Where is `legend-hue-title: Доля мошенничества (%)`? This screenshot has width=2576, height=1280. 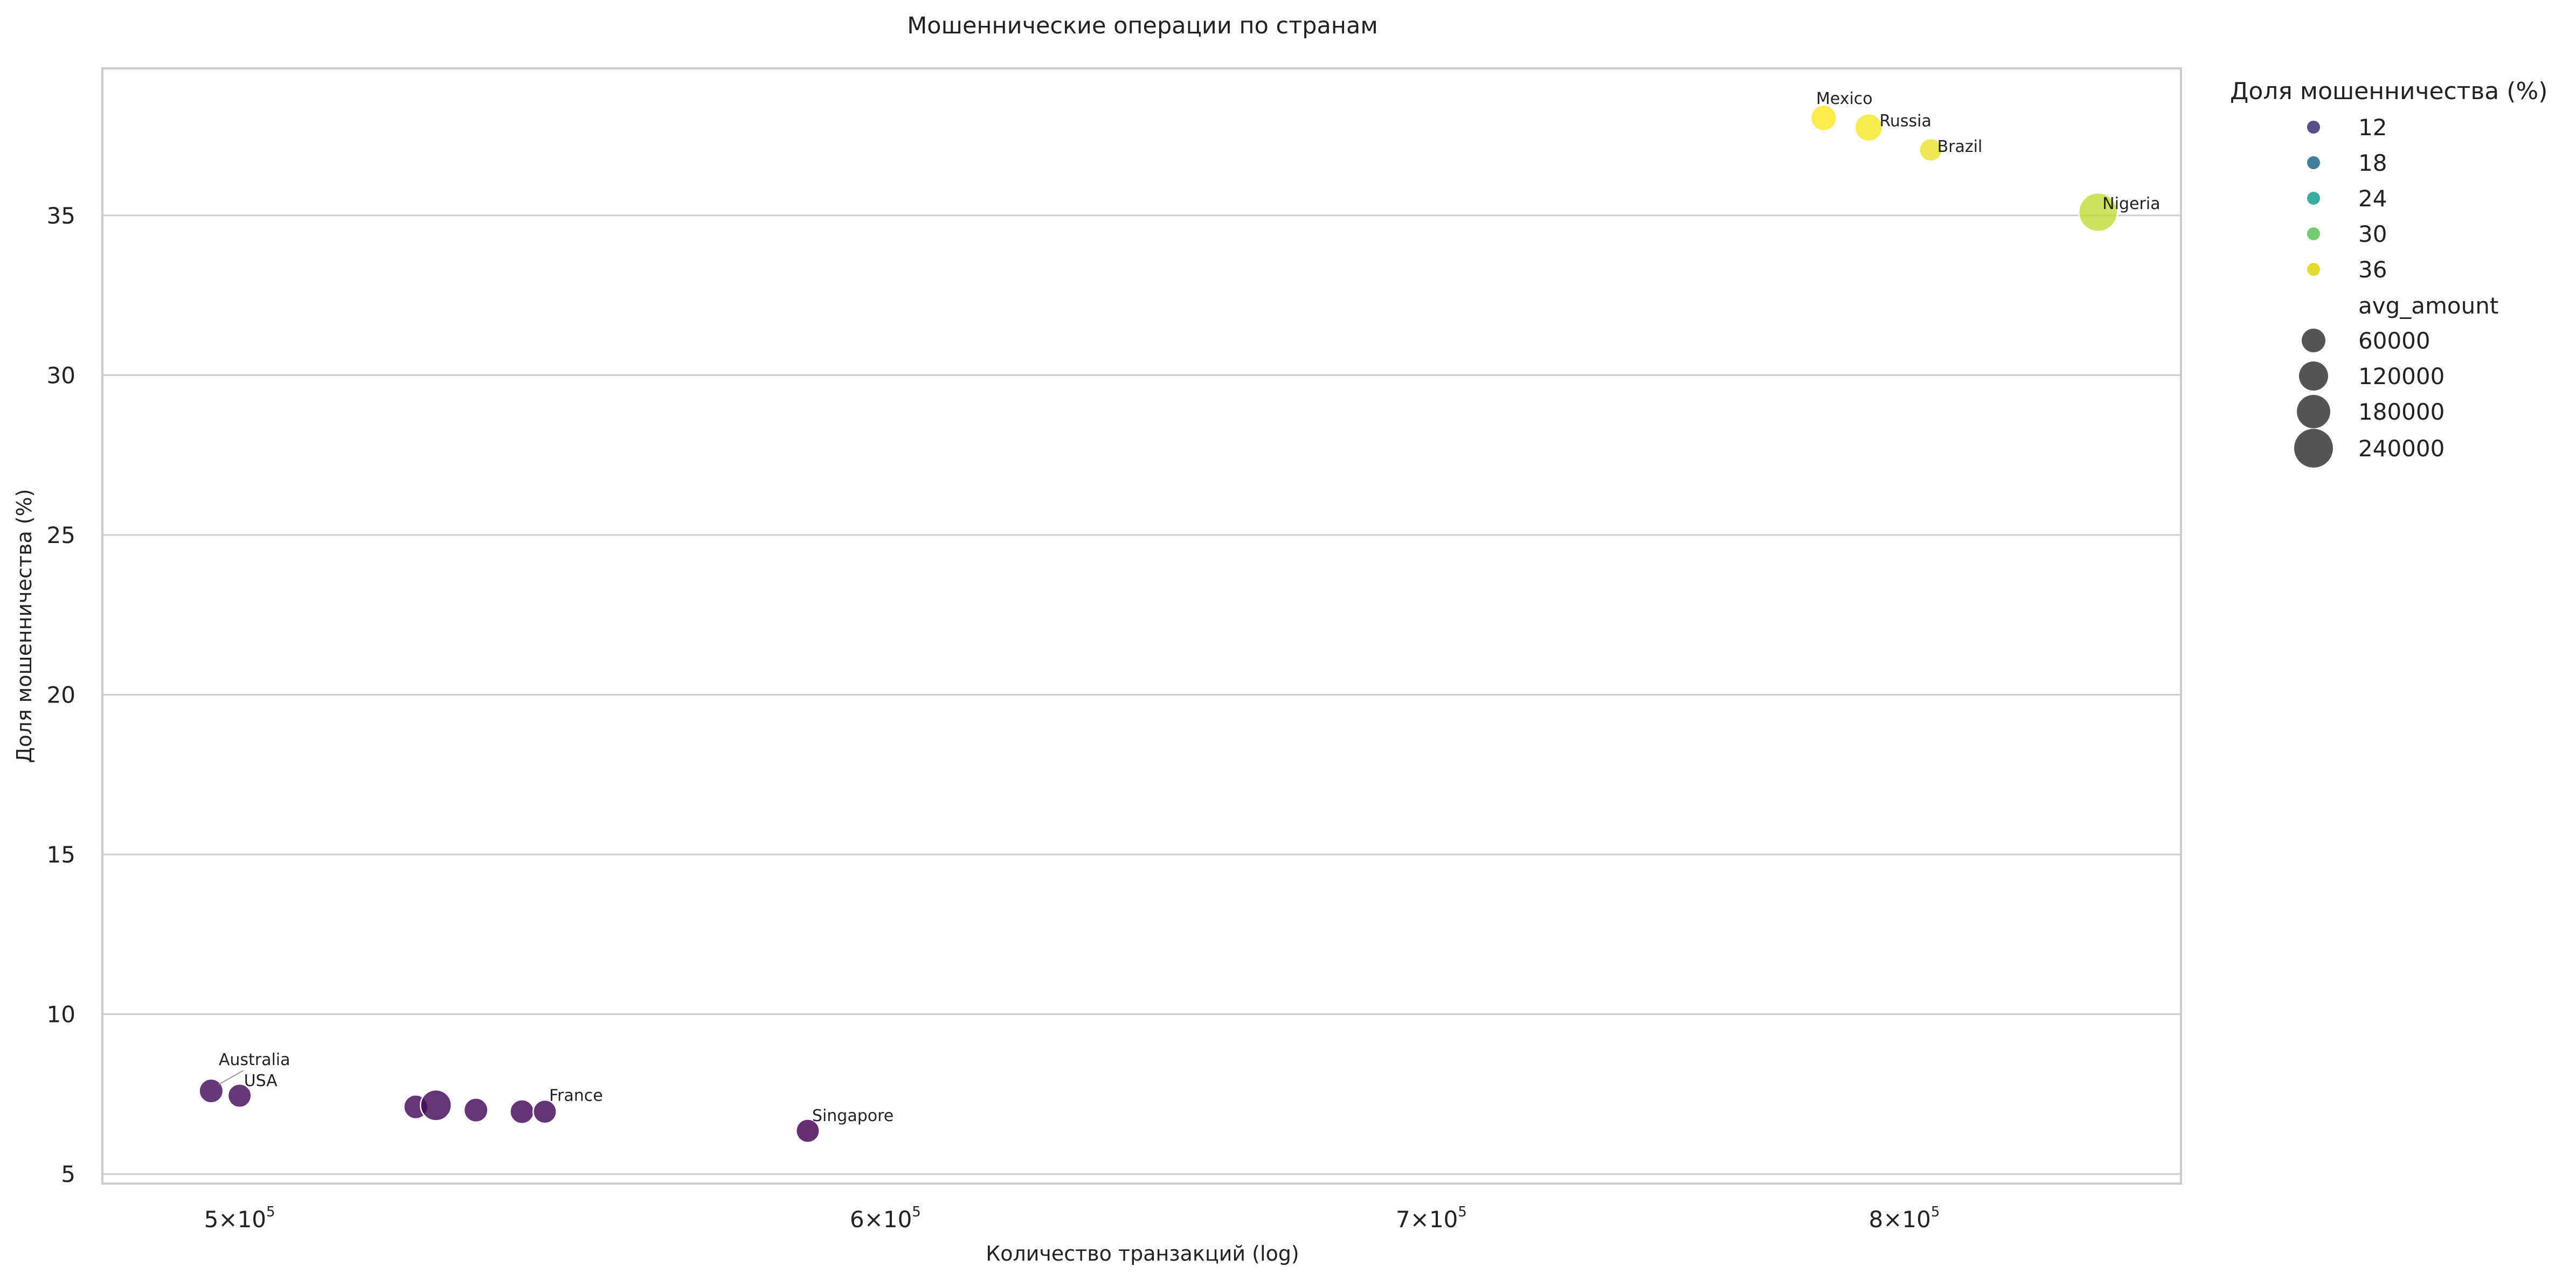 legend-hue-title: Доля мошенничества (%) is located at coordinates (2388, 91).